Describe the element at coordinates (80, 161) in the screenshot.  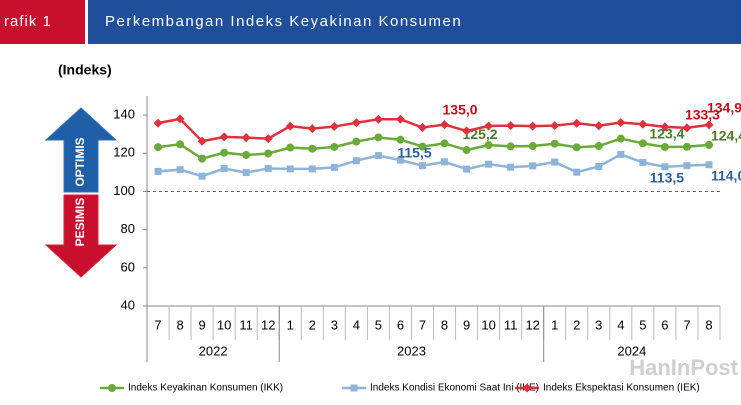
I see `optimis-label: OPTIMIS` at that location.